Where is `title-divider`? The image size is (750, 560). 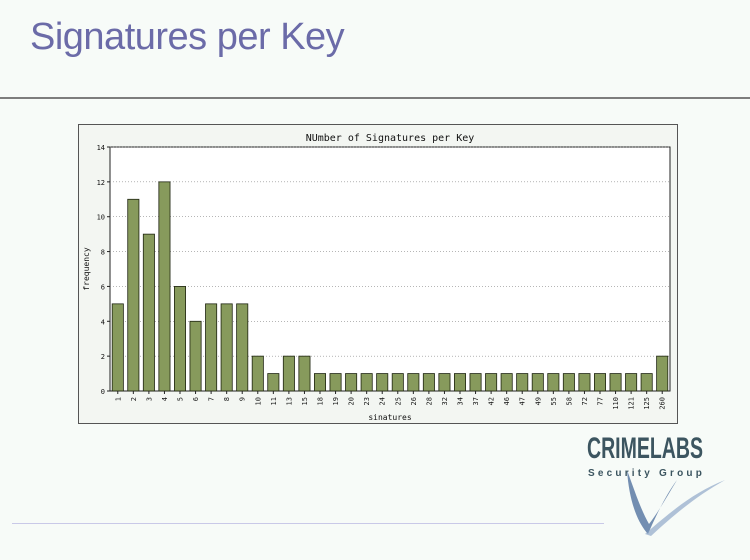 title-divider is located at coordinates (375, 98).